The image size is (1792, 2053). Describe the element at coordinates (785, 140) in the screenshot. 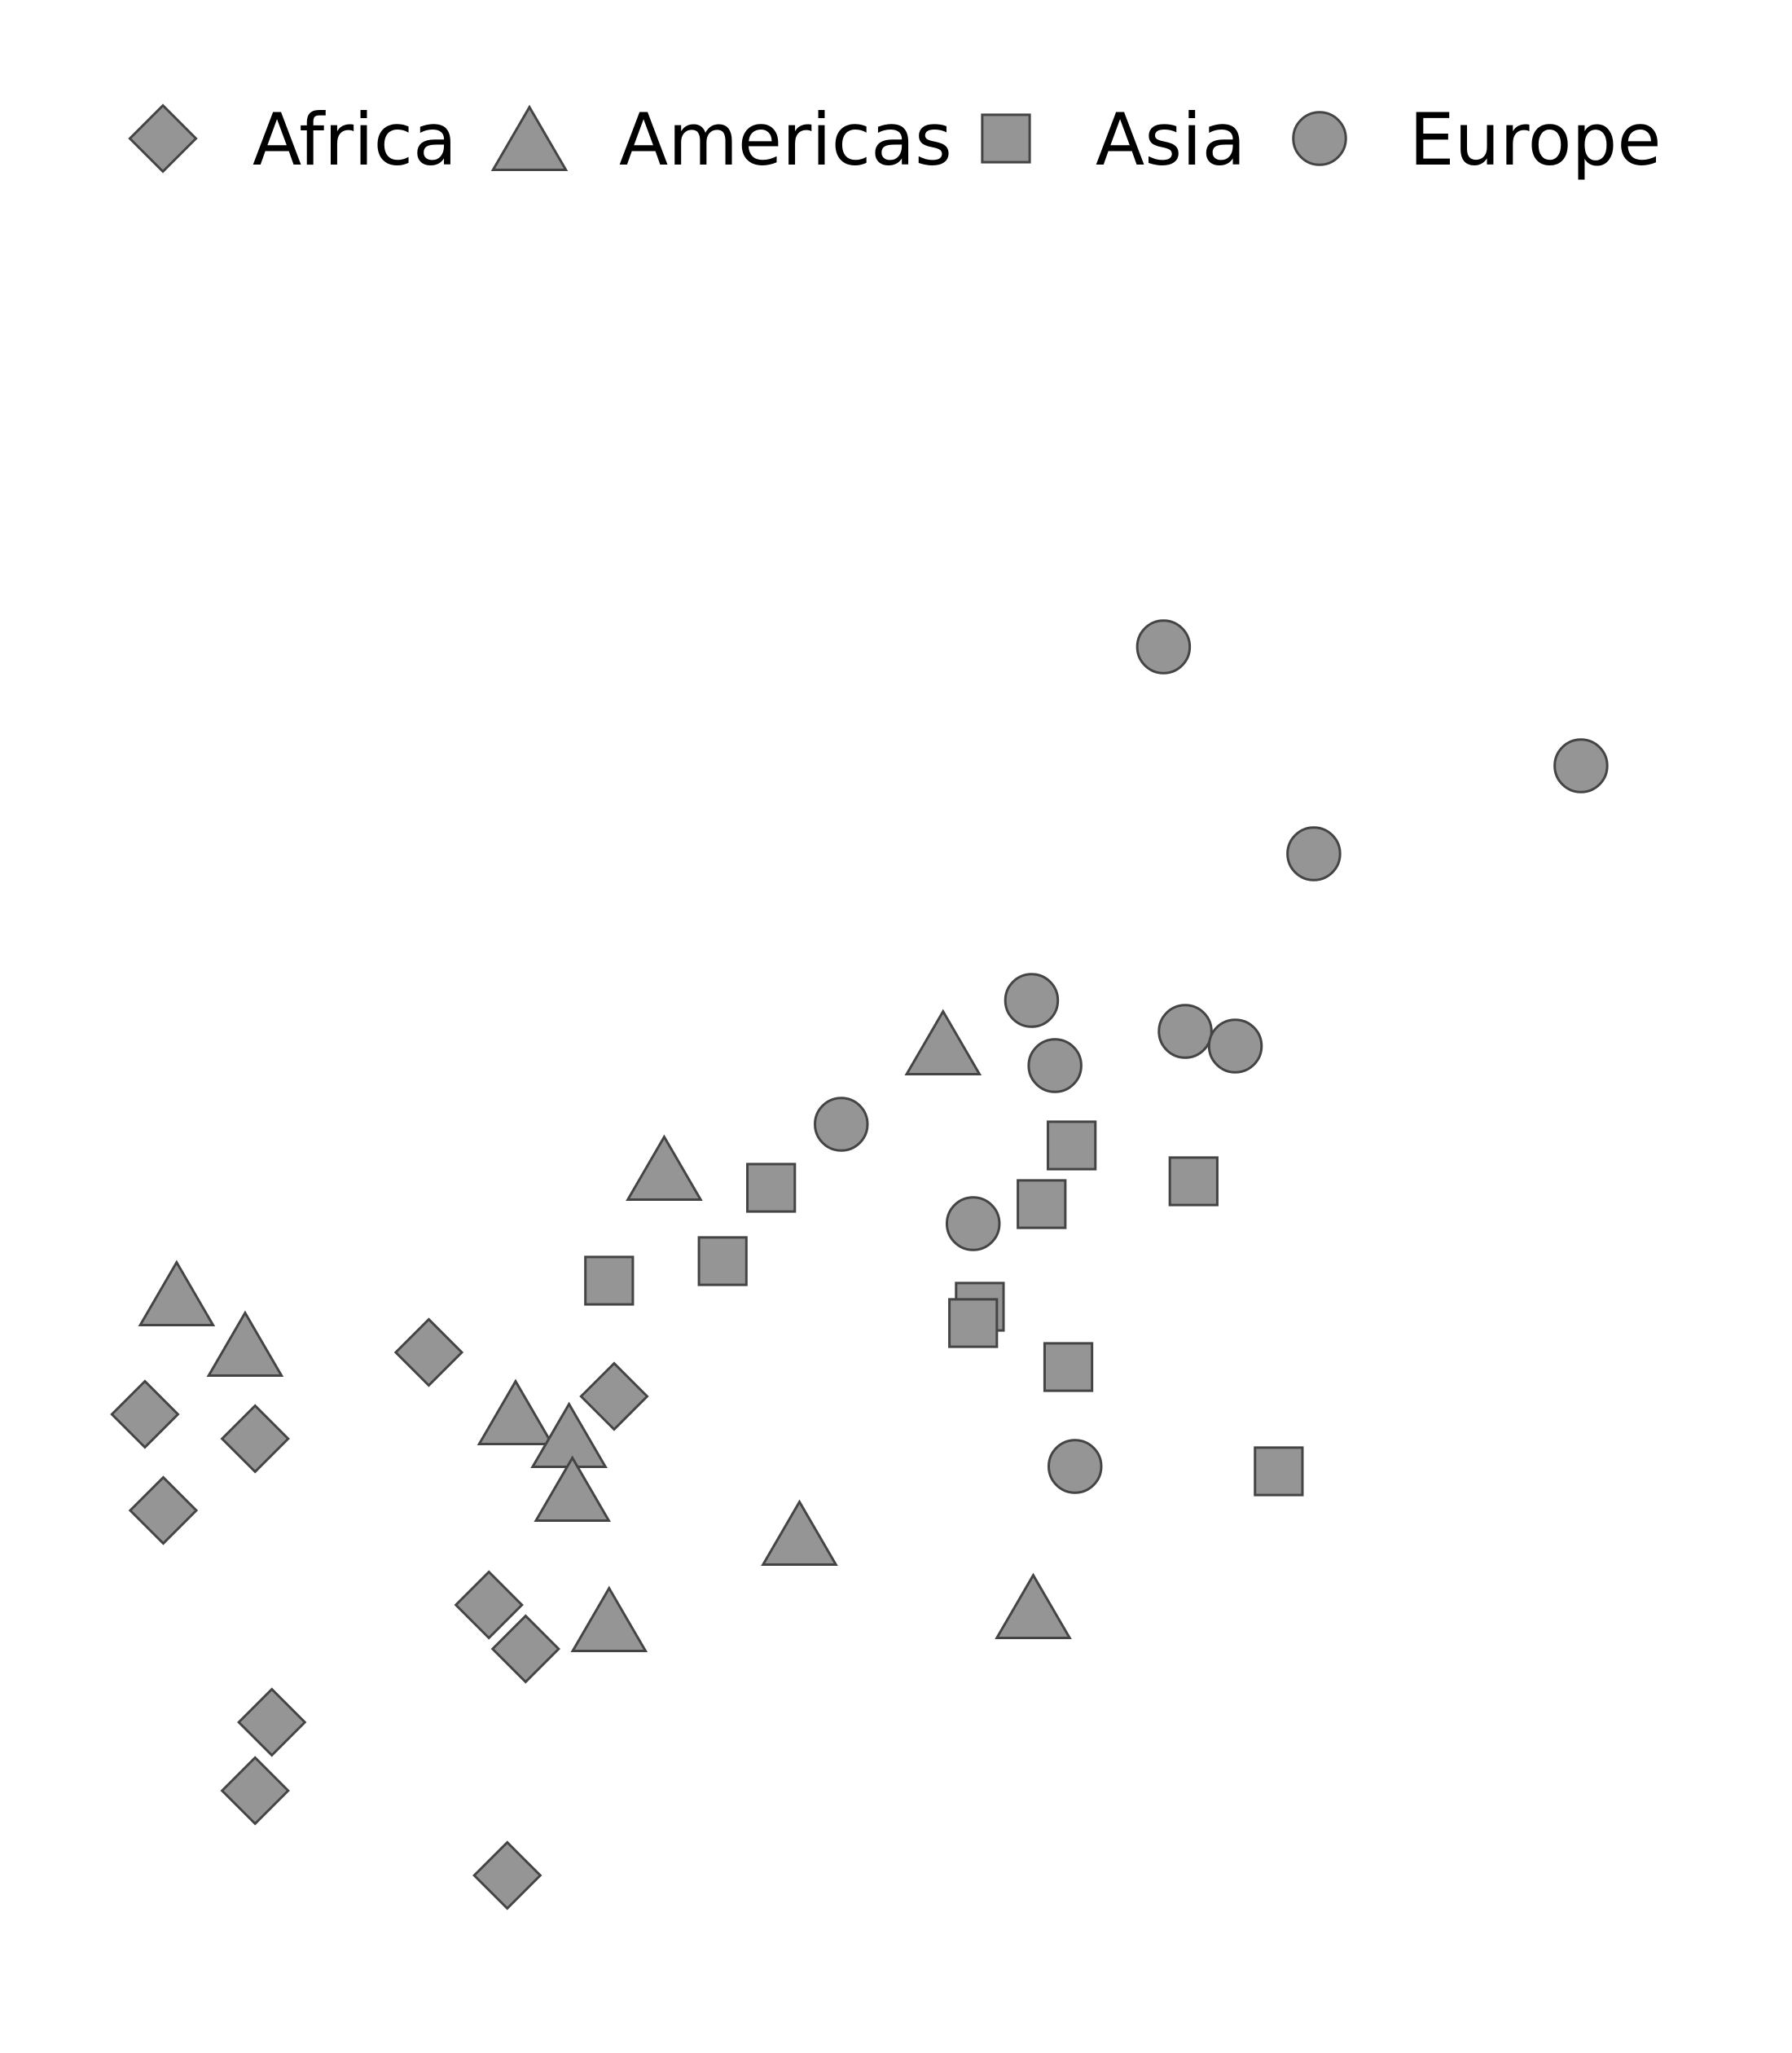

I see `legend-label-americas: Americas` at that location.